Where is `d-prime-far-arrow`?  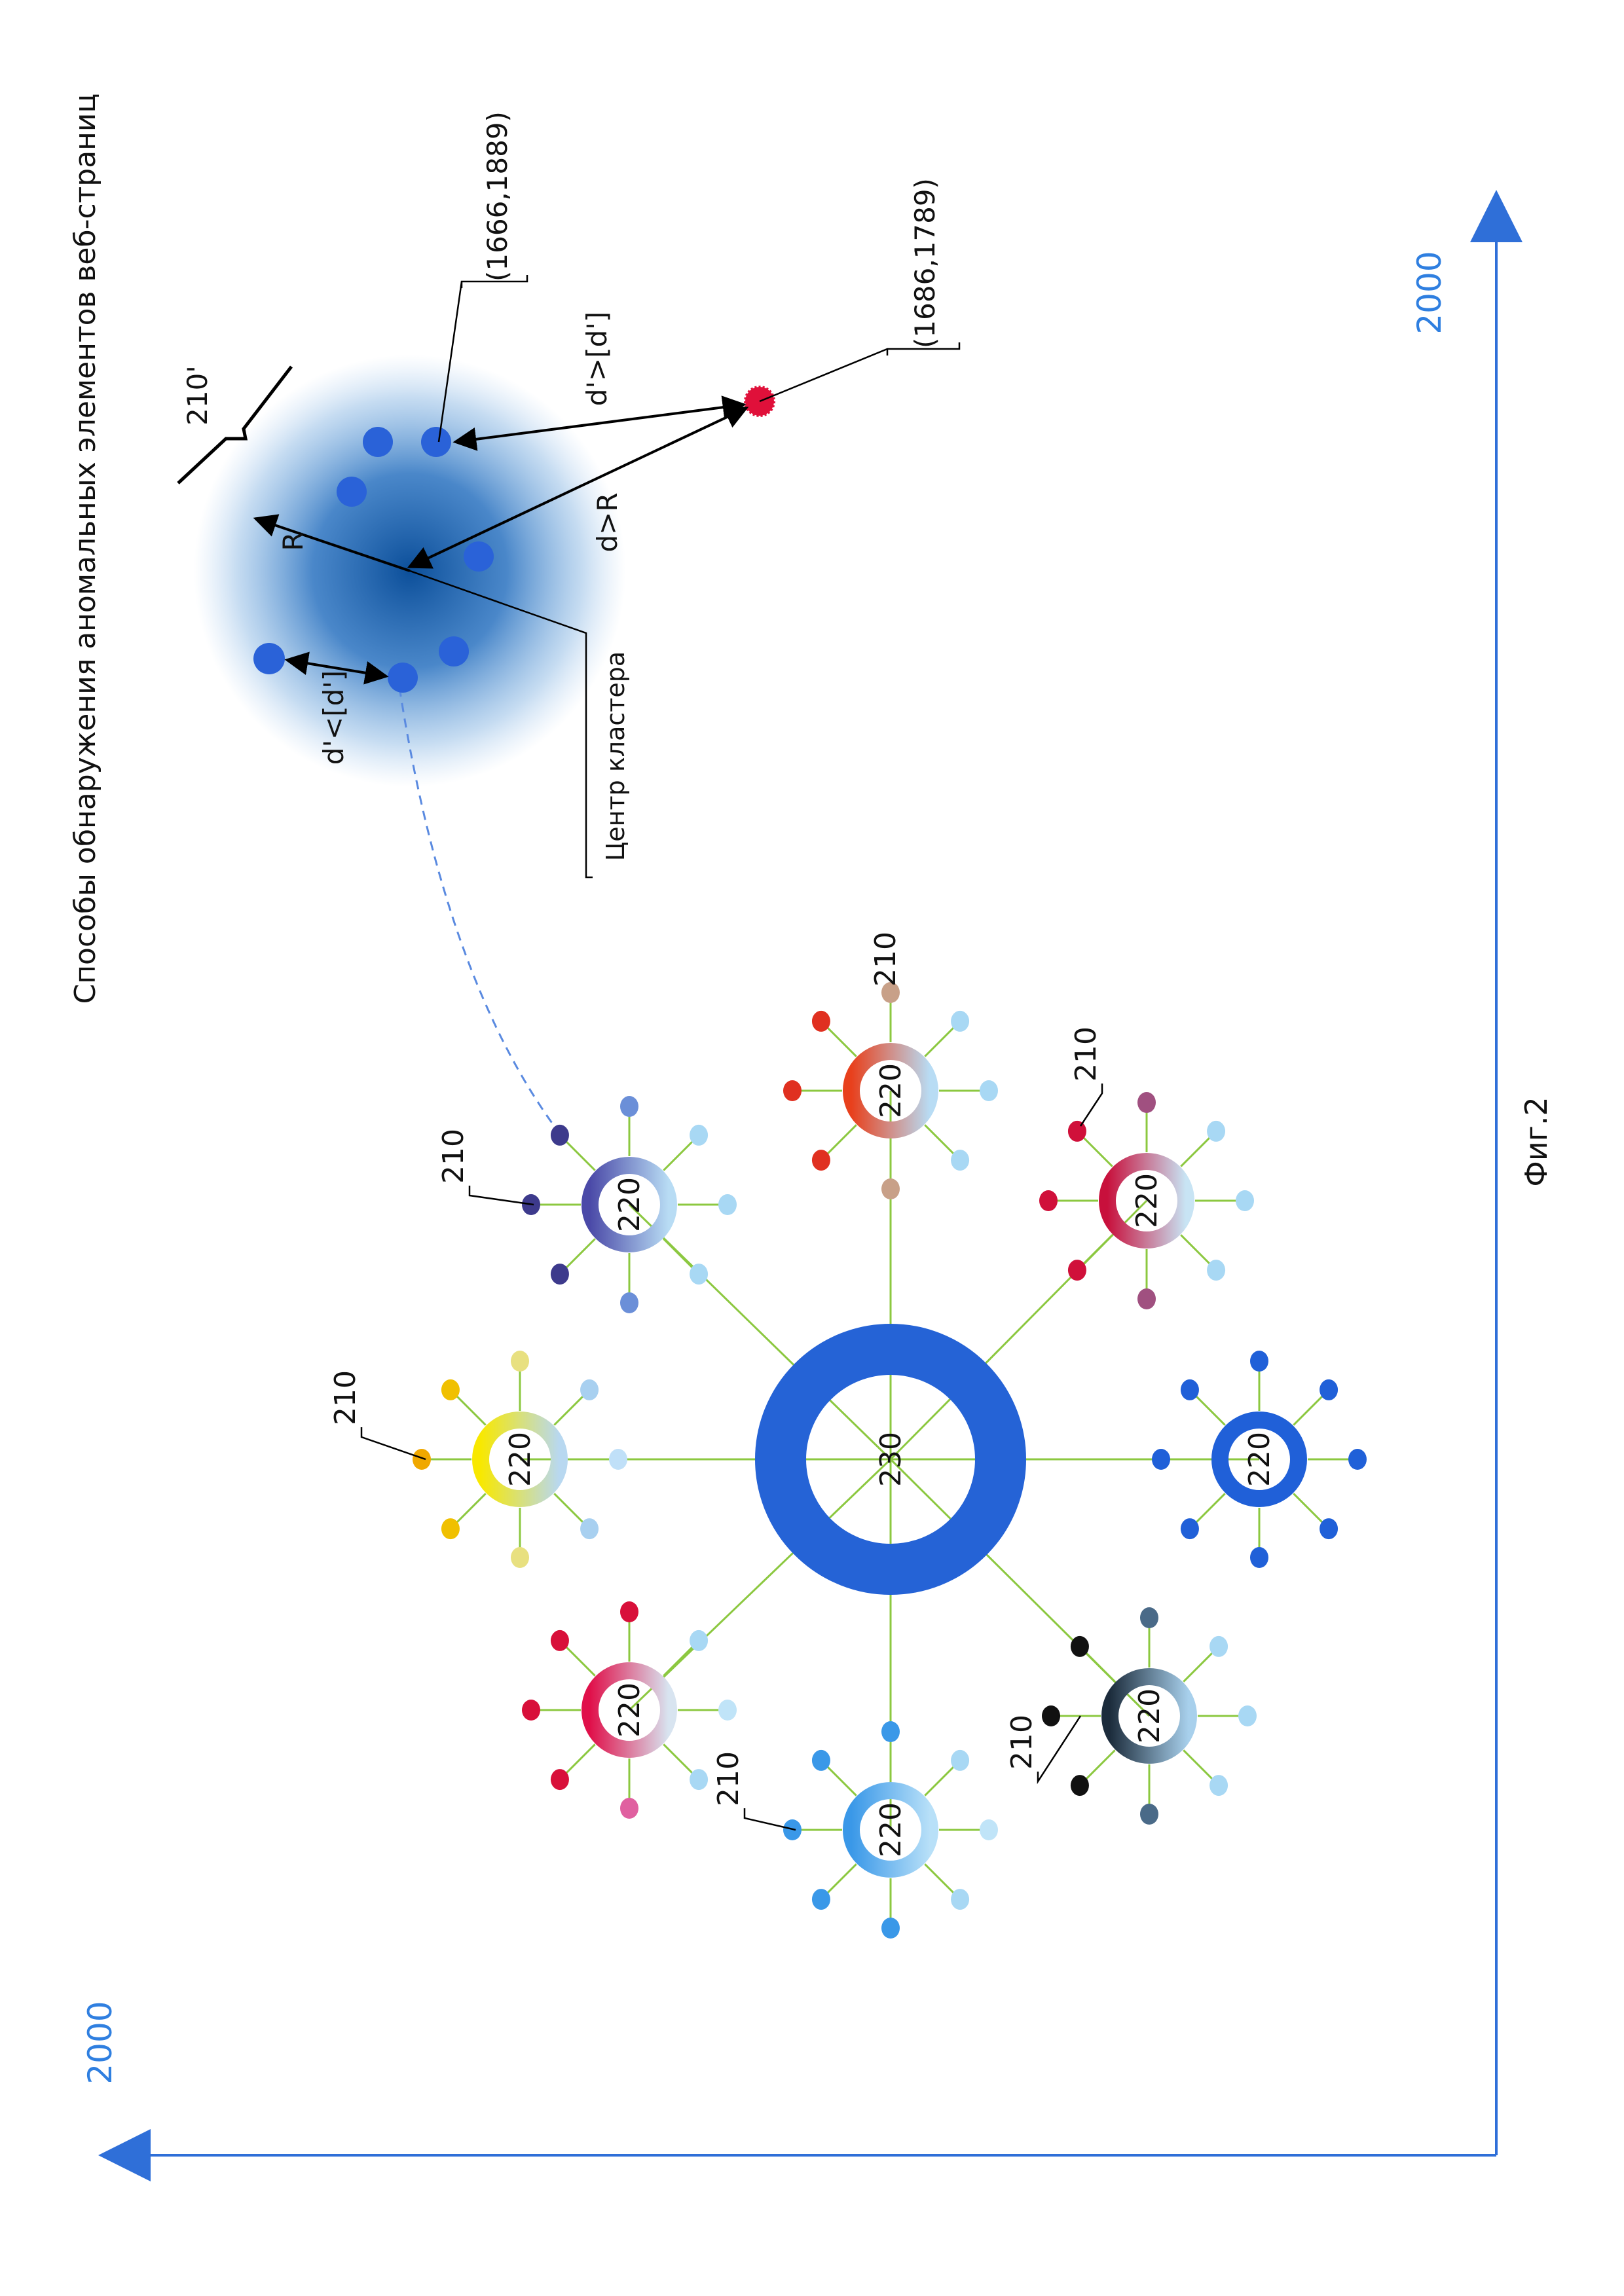
d-prime-far-arrow is located at coordinates (599, 423).